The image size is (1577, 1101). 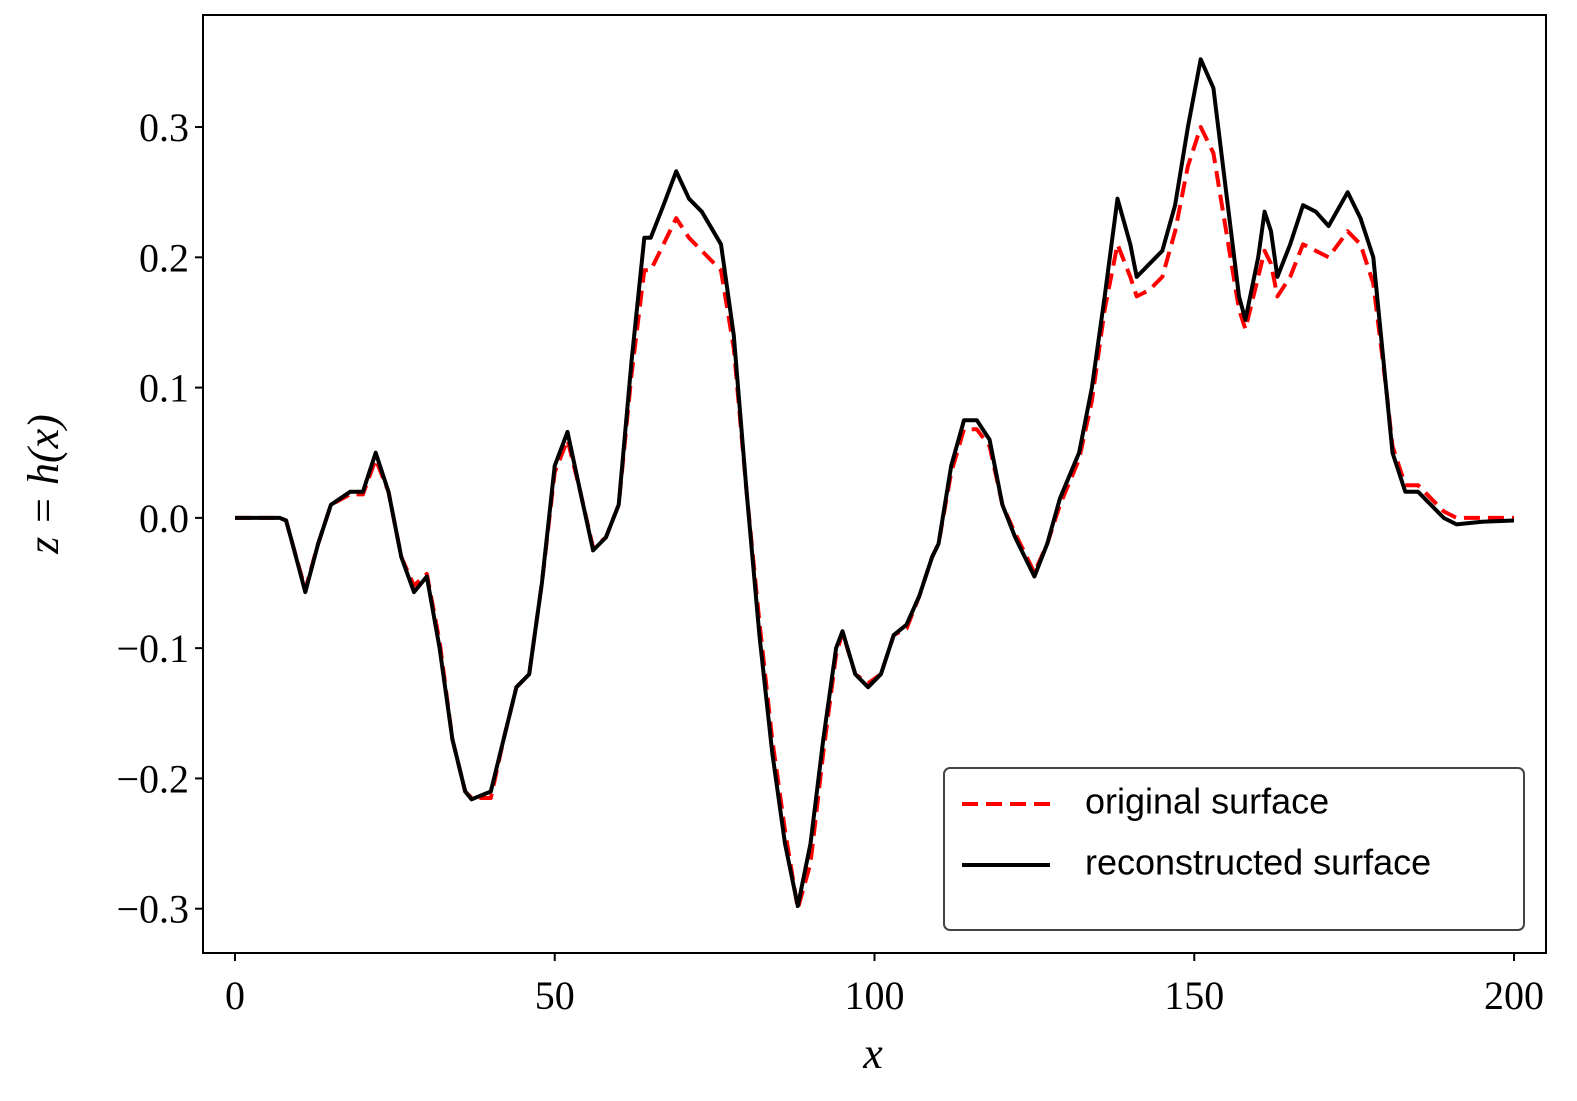 I want to click on y-tick-label: 0.1, so click(x=164, y=388).